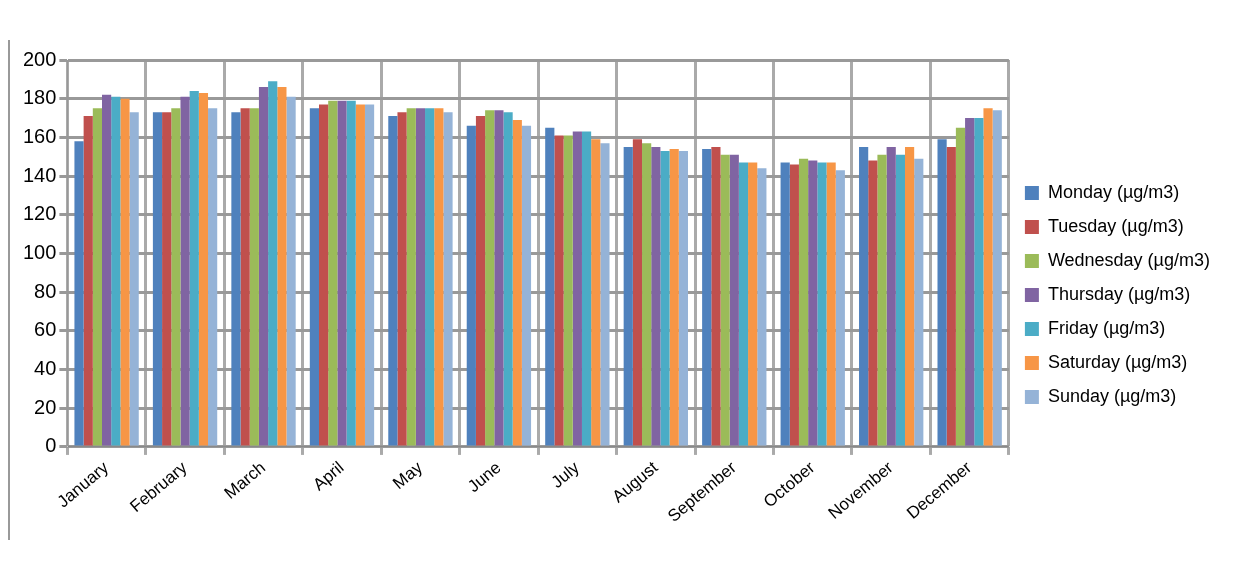 This screenshot has height=565, width=1252. I want to click on y-tick-label: 80, so click(45, 290).